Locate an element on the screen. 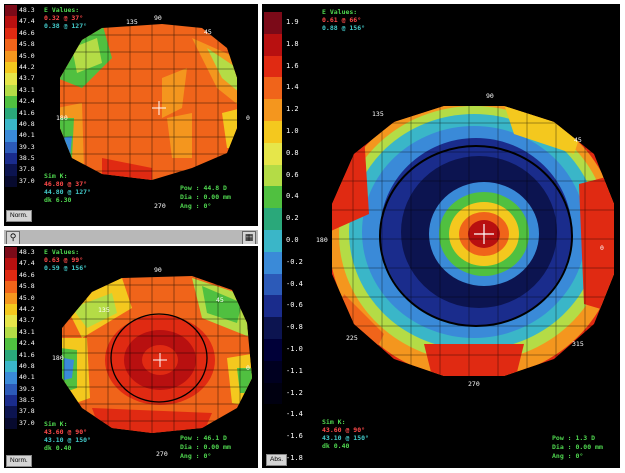 The image size is (625, 473). scale-label: 0.0 is located at coordinates (292, 239).